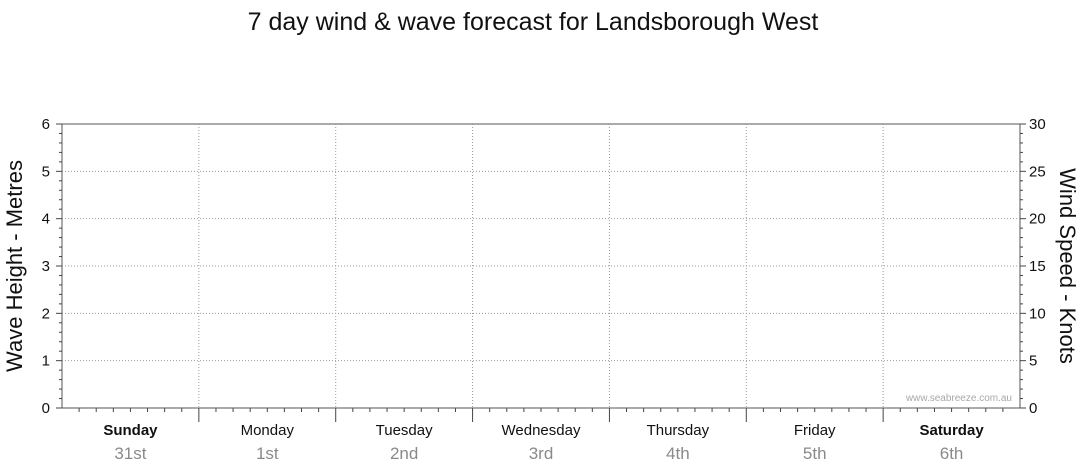  I want to click on date-label: 3rd, so click(541, 453).